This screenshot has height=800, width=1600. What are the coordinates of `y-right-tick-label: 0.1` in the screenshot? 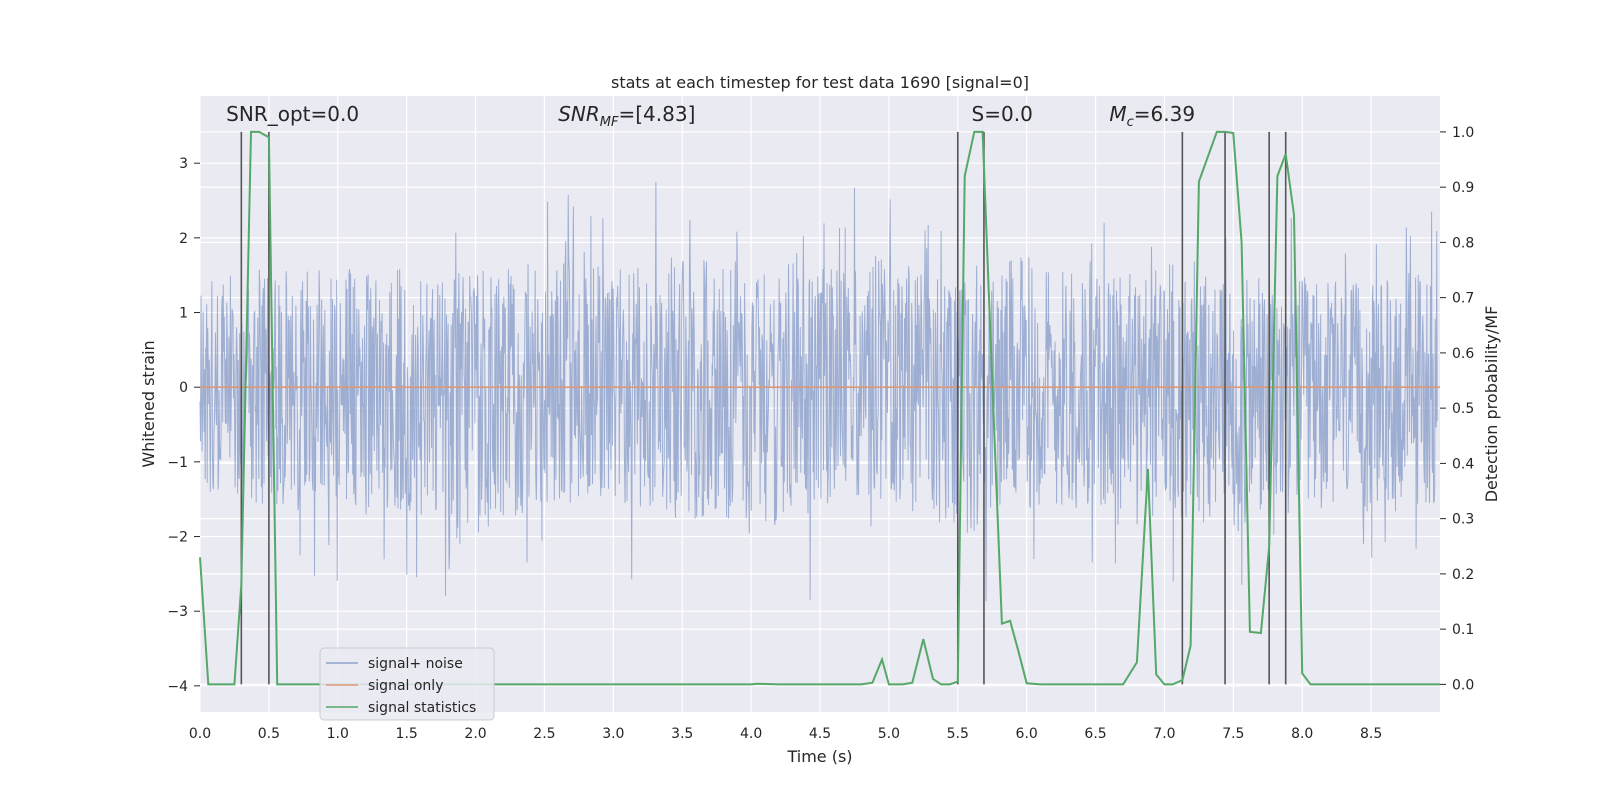 It's located at (1463, 630).